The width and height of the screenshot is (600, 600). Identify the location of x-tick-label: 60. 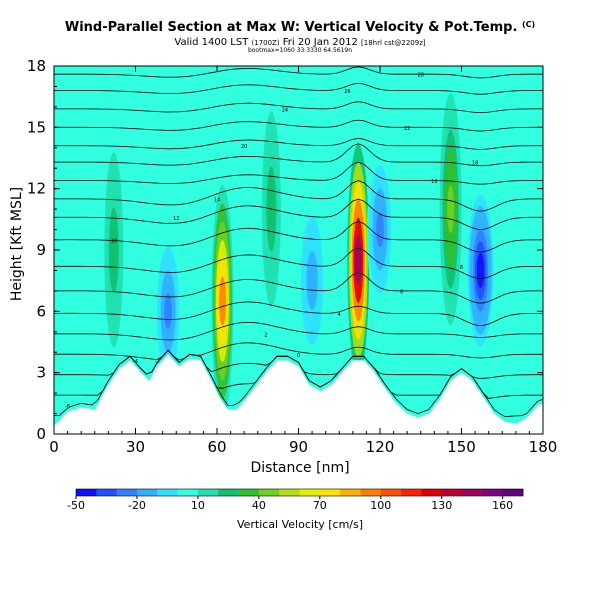
(216, 447).